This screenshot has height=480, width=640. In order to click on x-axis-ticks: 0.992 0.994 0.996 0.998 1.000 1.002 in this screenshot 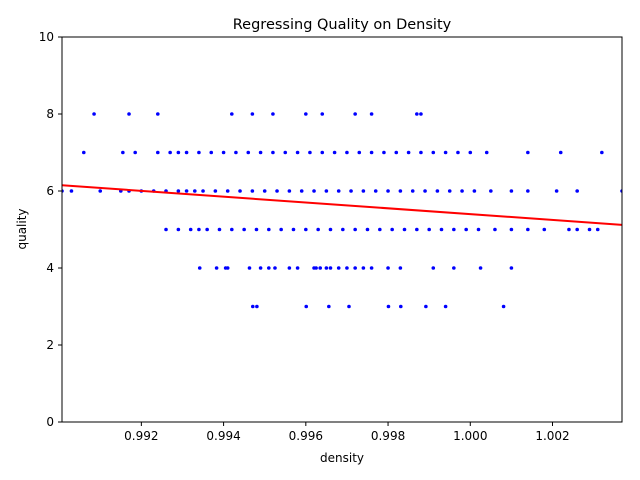, I will do `click(347, 432)`.